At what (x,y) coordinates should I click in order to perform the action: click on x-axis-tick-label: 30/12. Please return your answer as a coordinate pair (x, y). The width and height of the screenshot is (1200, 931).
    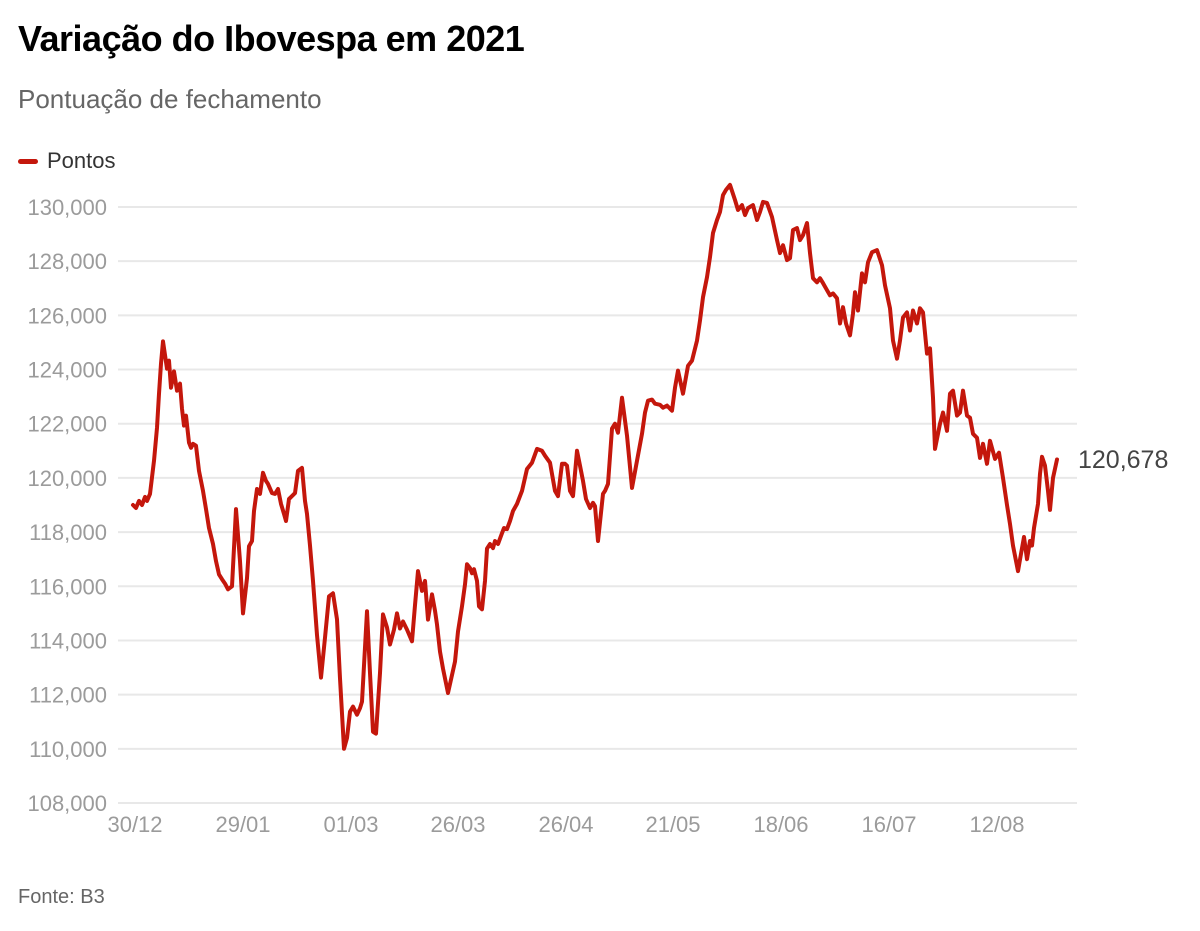
    Looking at the image, I should click on (134, 824).